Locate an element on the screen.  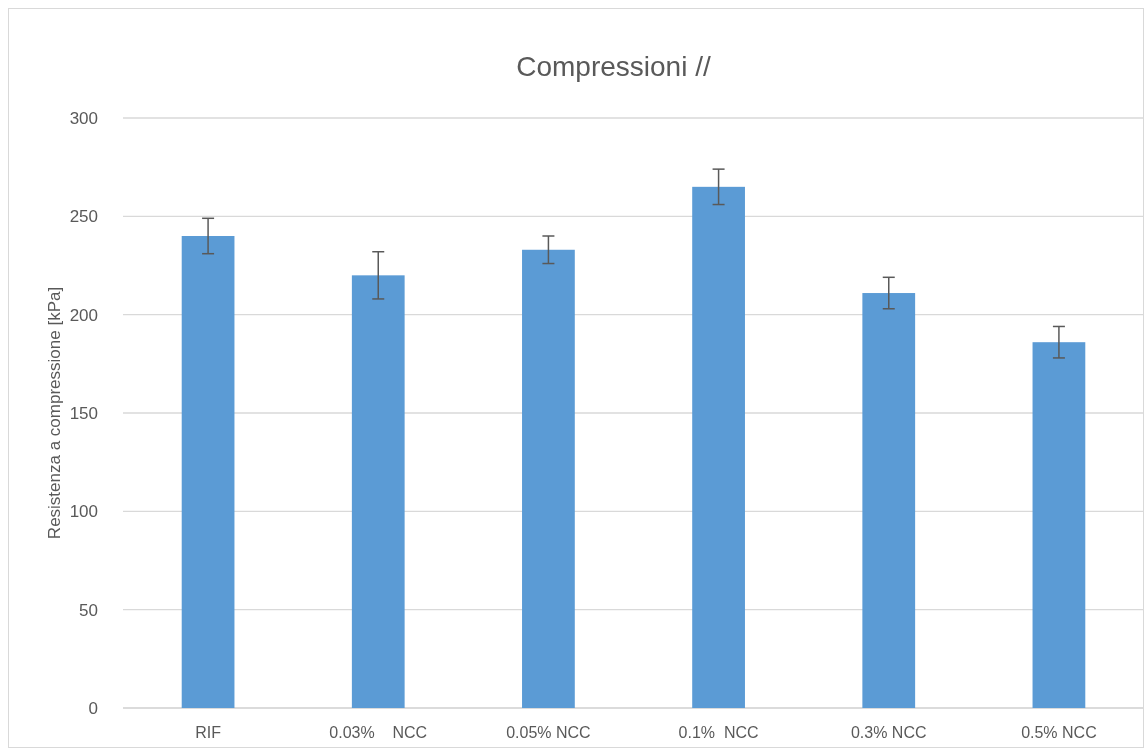
x-tick-label: RIF is located at coordinates (208, 732).